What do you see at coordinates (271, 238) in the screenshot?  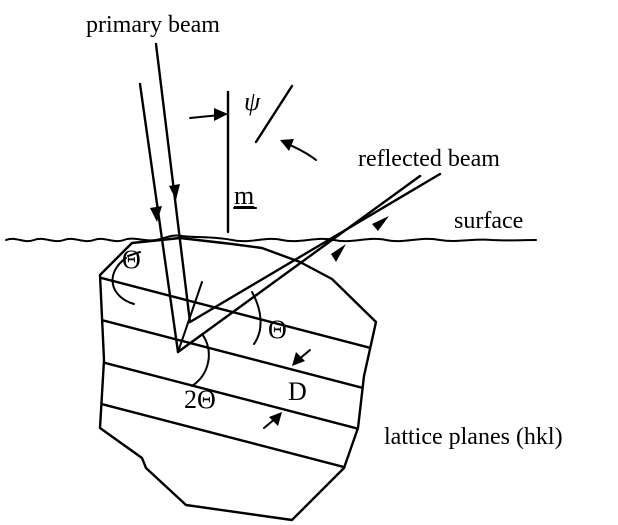 I see `surface-line` at bounding box center [271, 238].